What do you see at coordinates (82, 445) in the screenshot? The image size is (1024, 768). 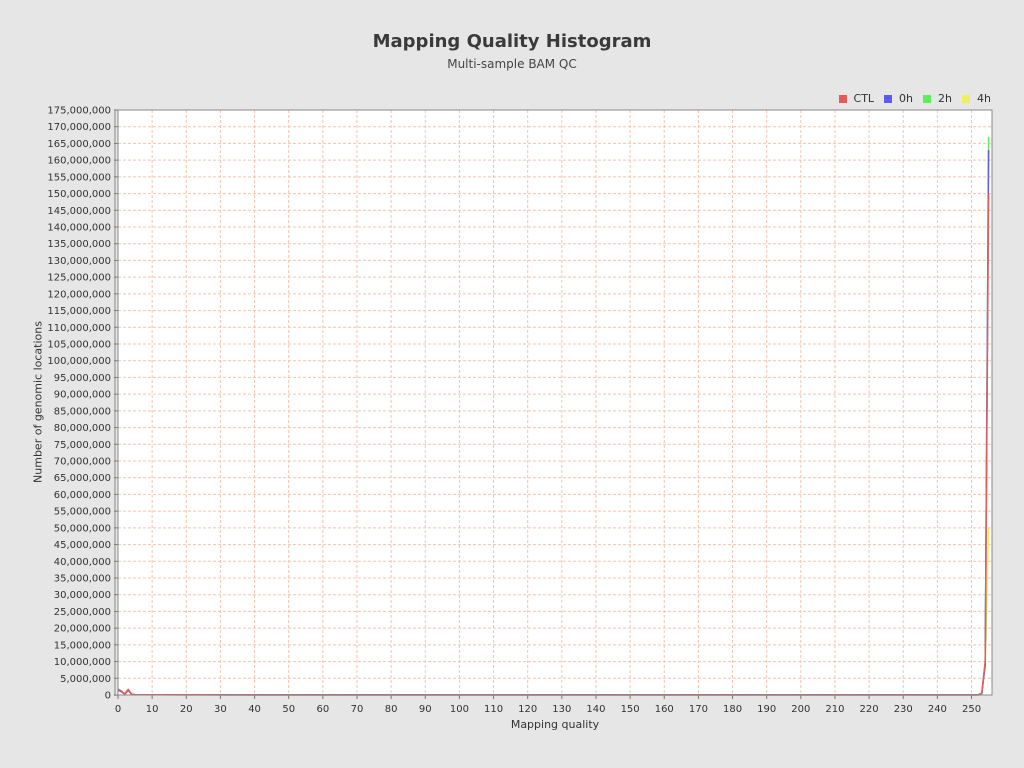 I see `y-tick-label: 75,000,000` at bounding box center [82, 445].